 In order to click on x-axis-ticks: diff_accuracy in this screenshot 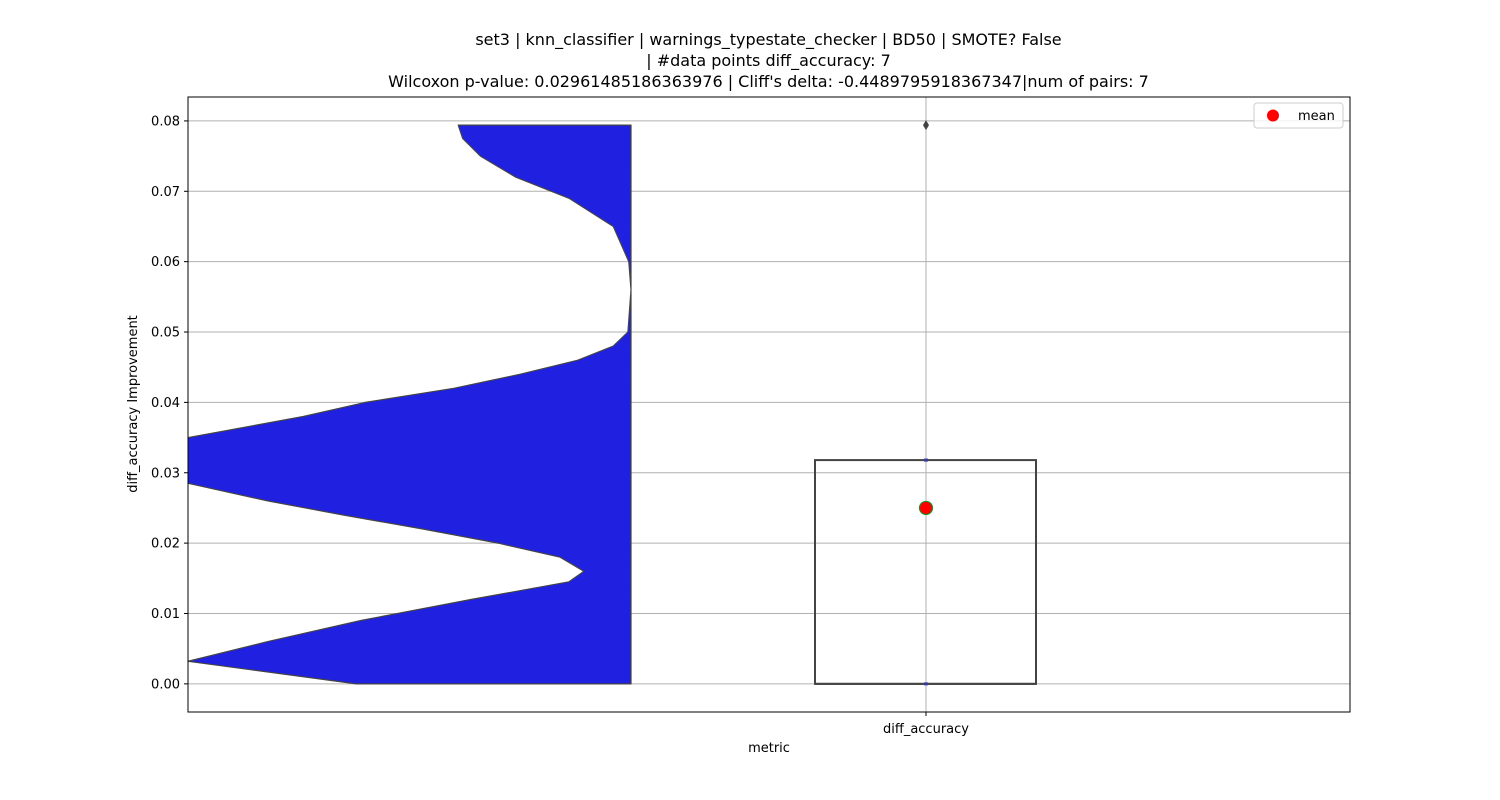, I will do `click(926, 724)`.